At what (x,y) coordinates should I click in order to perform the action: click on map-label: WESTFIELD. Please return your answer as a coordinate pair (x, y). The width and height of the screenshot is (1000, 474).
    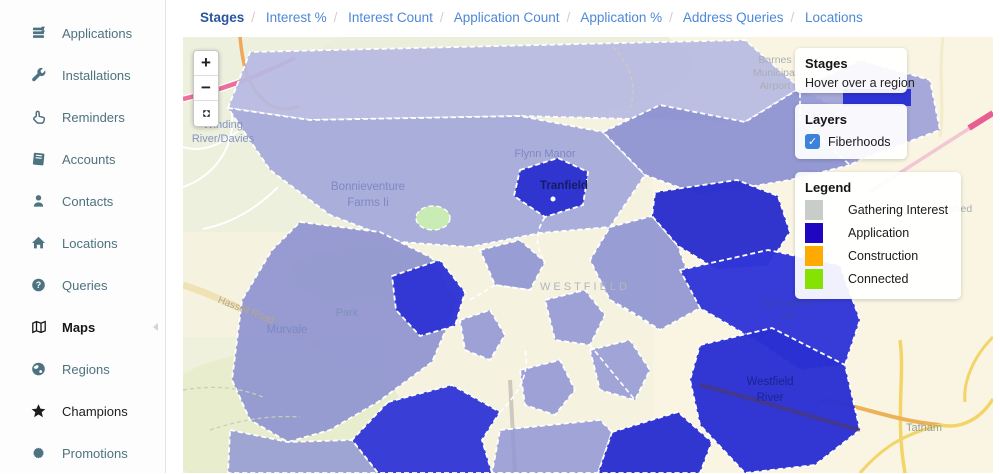
    Looking at the image, I should click on (585, 287).